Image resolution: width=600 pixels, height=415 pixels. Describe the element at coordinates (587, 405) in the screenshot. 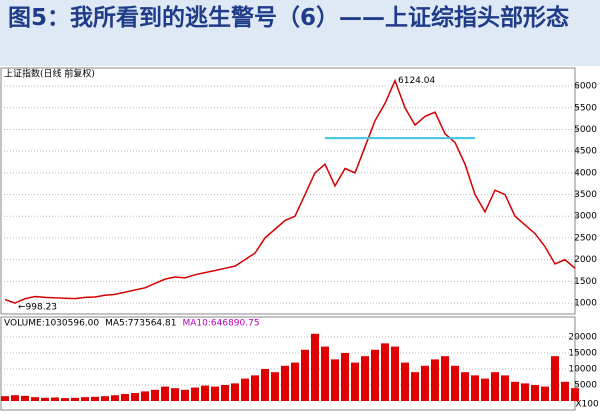

I see `volume-unit: X100` at that location.